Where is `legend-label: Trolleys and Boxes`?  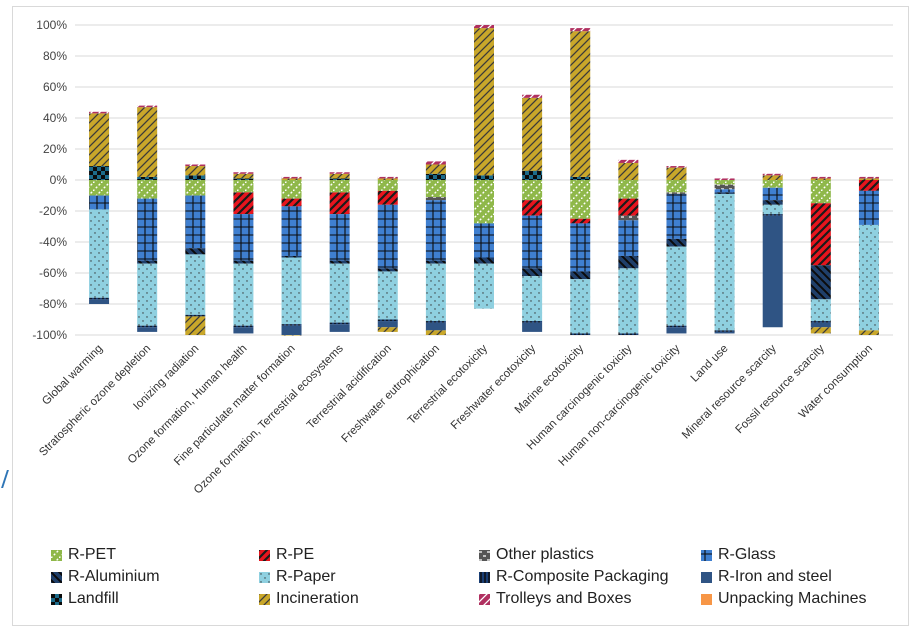
legend-label: Trolleys and Boxes is located at coordinates (564, 598).